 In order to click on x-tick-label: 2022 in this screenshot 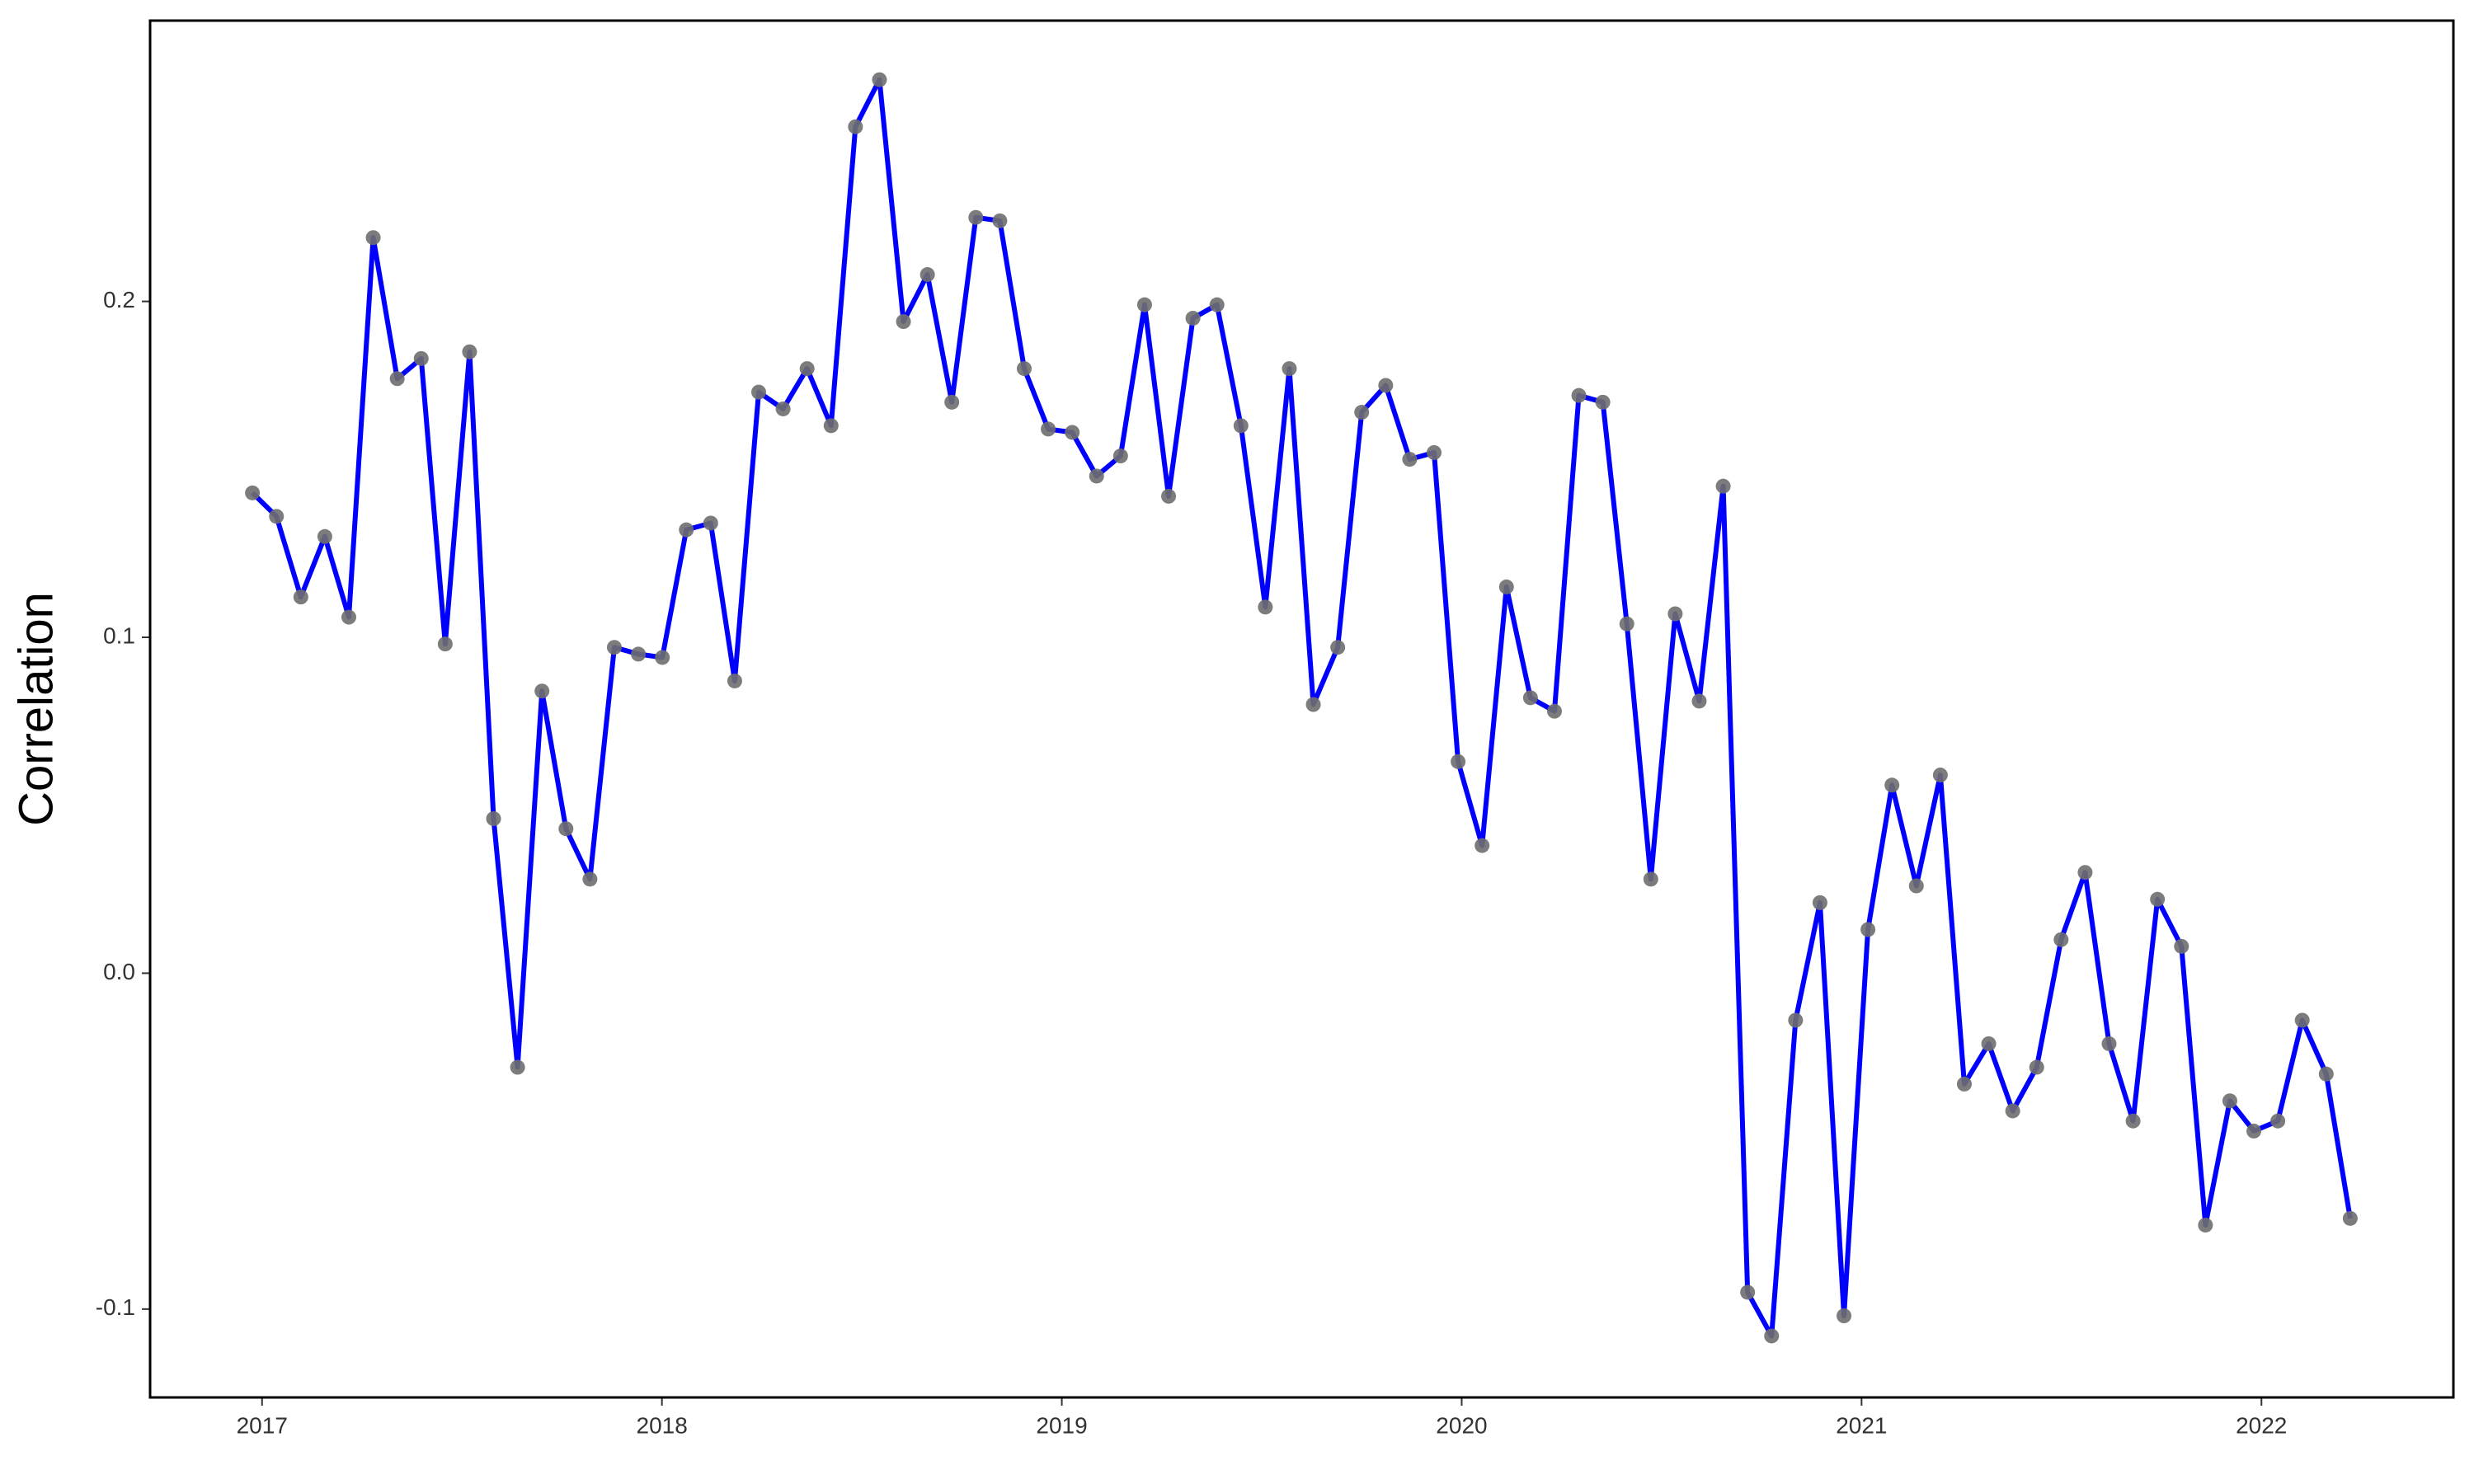, I will do `click(2261, 1425)`.